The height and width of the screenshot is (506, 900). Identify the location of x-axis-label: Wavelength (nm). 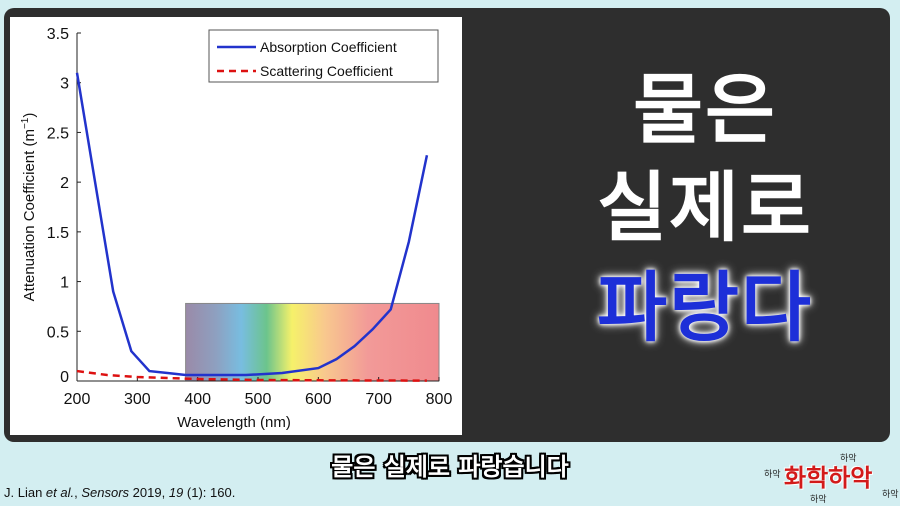
(234, 422).